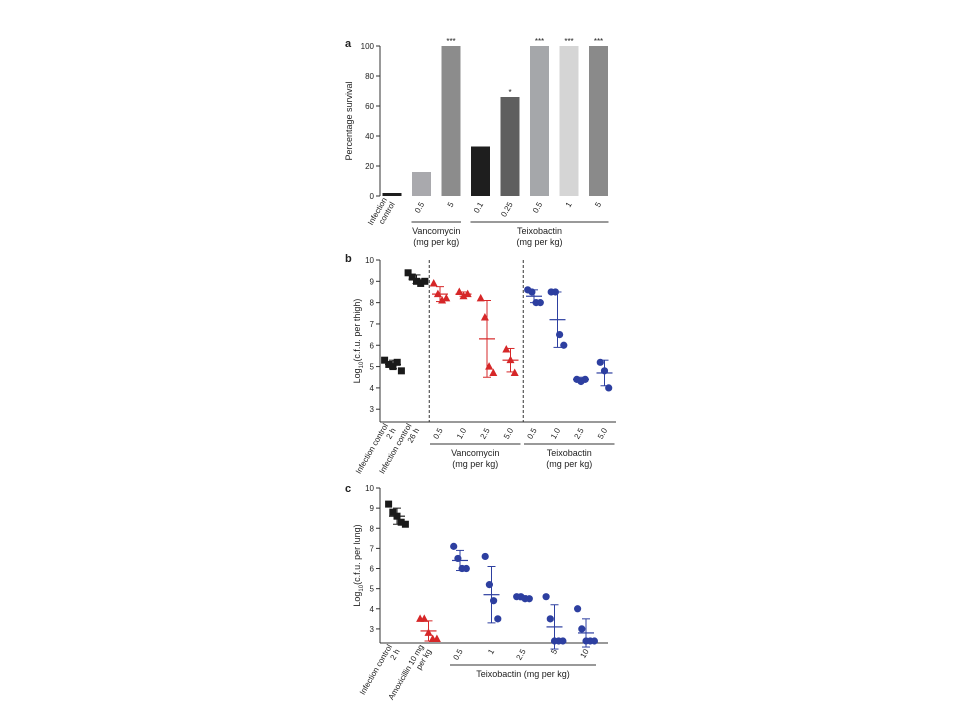  What do you see at coordinates (479, 207) in the screenshot?
I see `category-label: 0.1` at bounding box center [479, 207].